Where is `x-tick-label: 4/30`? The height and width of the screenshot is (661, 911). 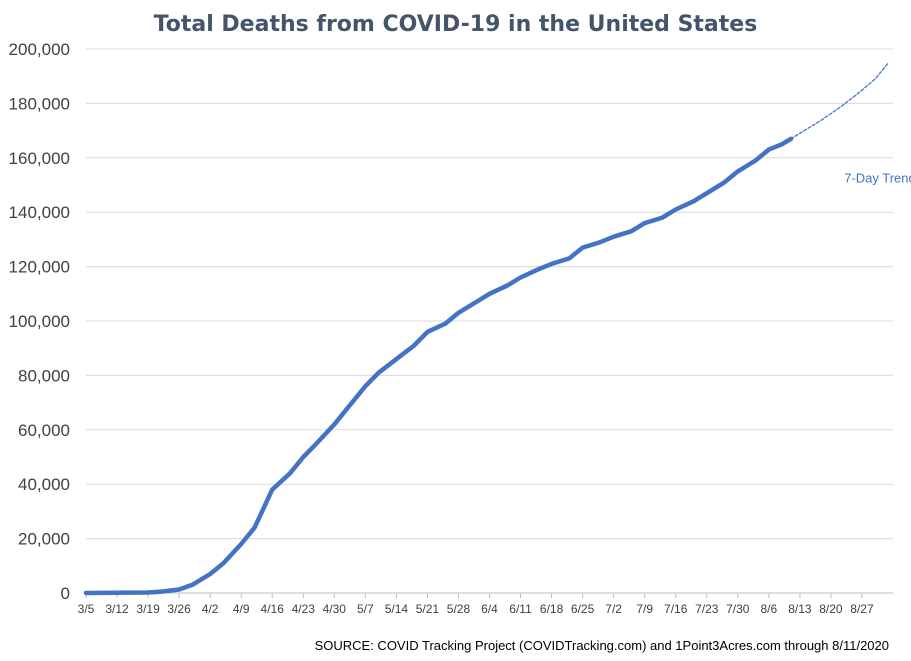 x-tick-label: 4/30 is located at coordinates (335, 609).